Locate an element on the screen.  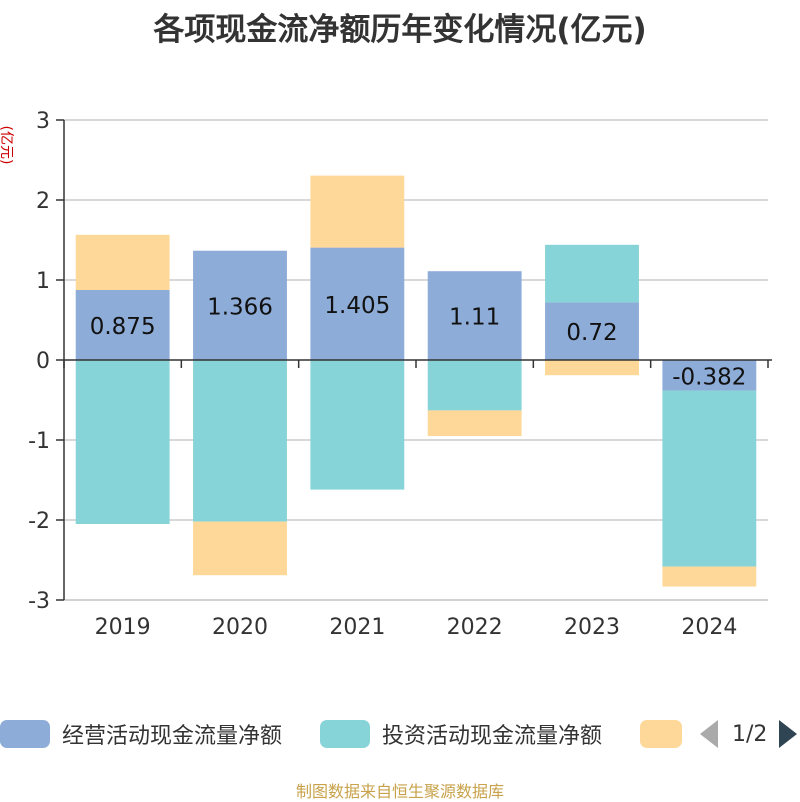
bar-financing-2021 is located at coordinates (357, 211).